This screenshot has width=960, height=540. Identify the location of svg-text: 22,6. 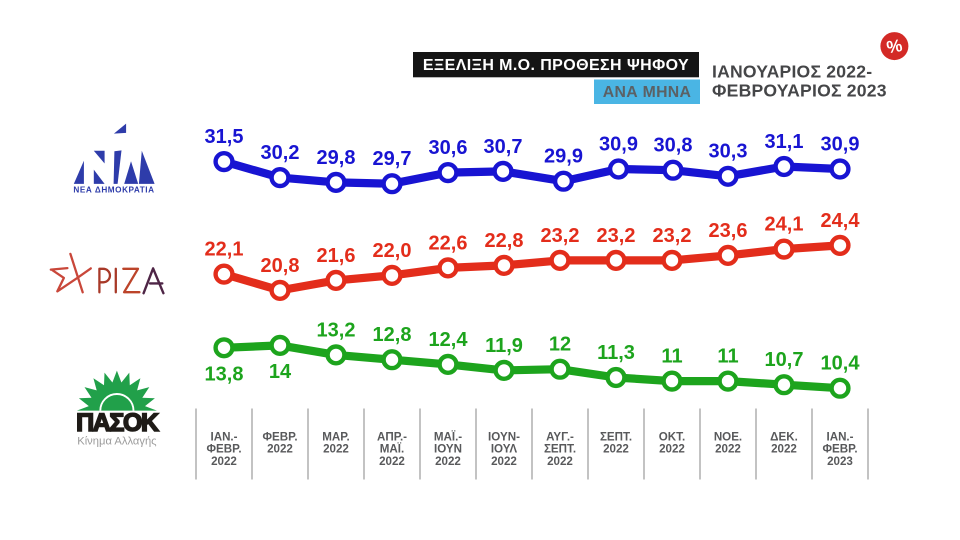
(448, 243).